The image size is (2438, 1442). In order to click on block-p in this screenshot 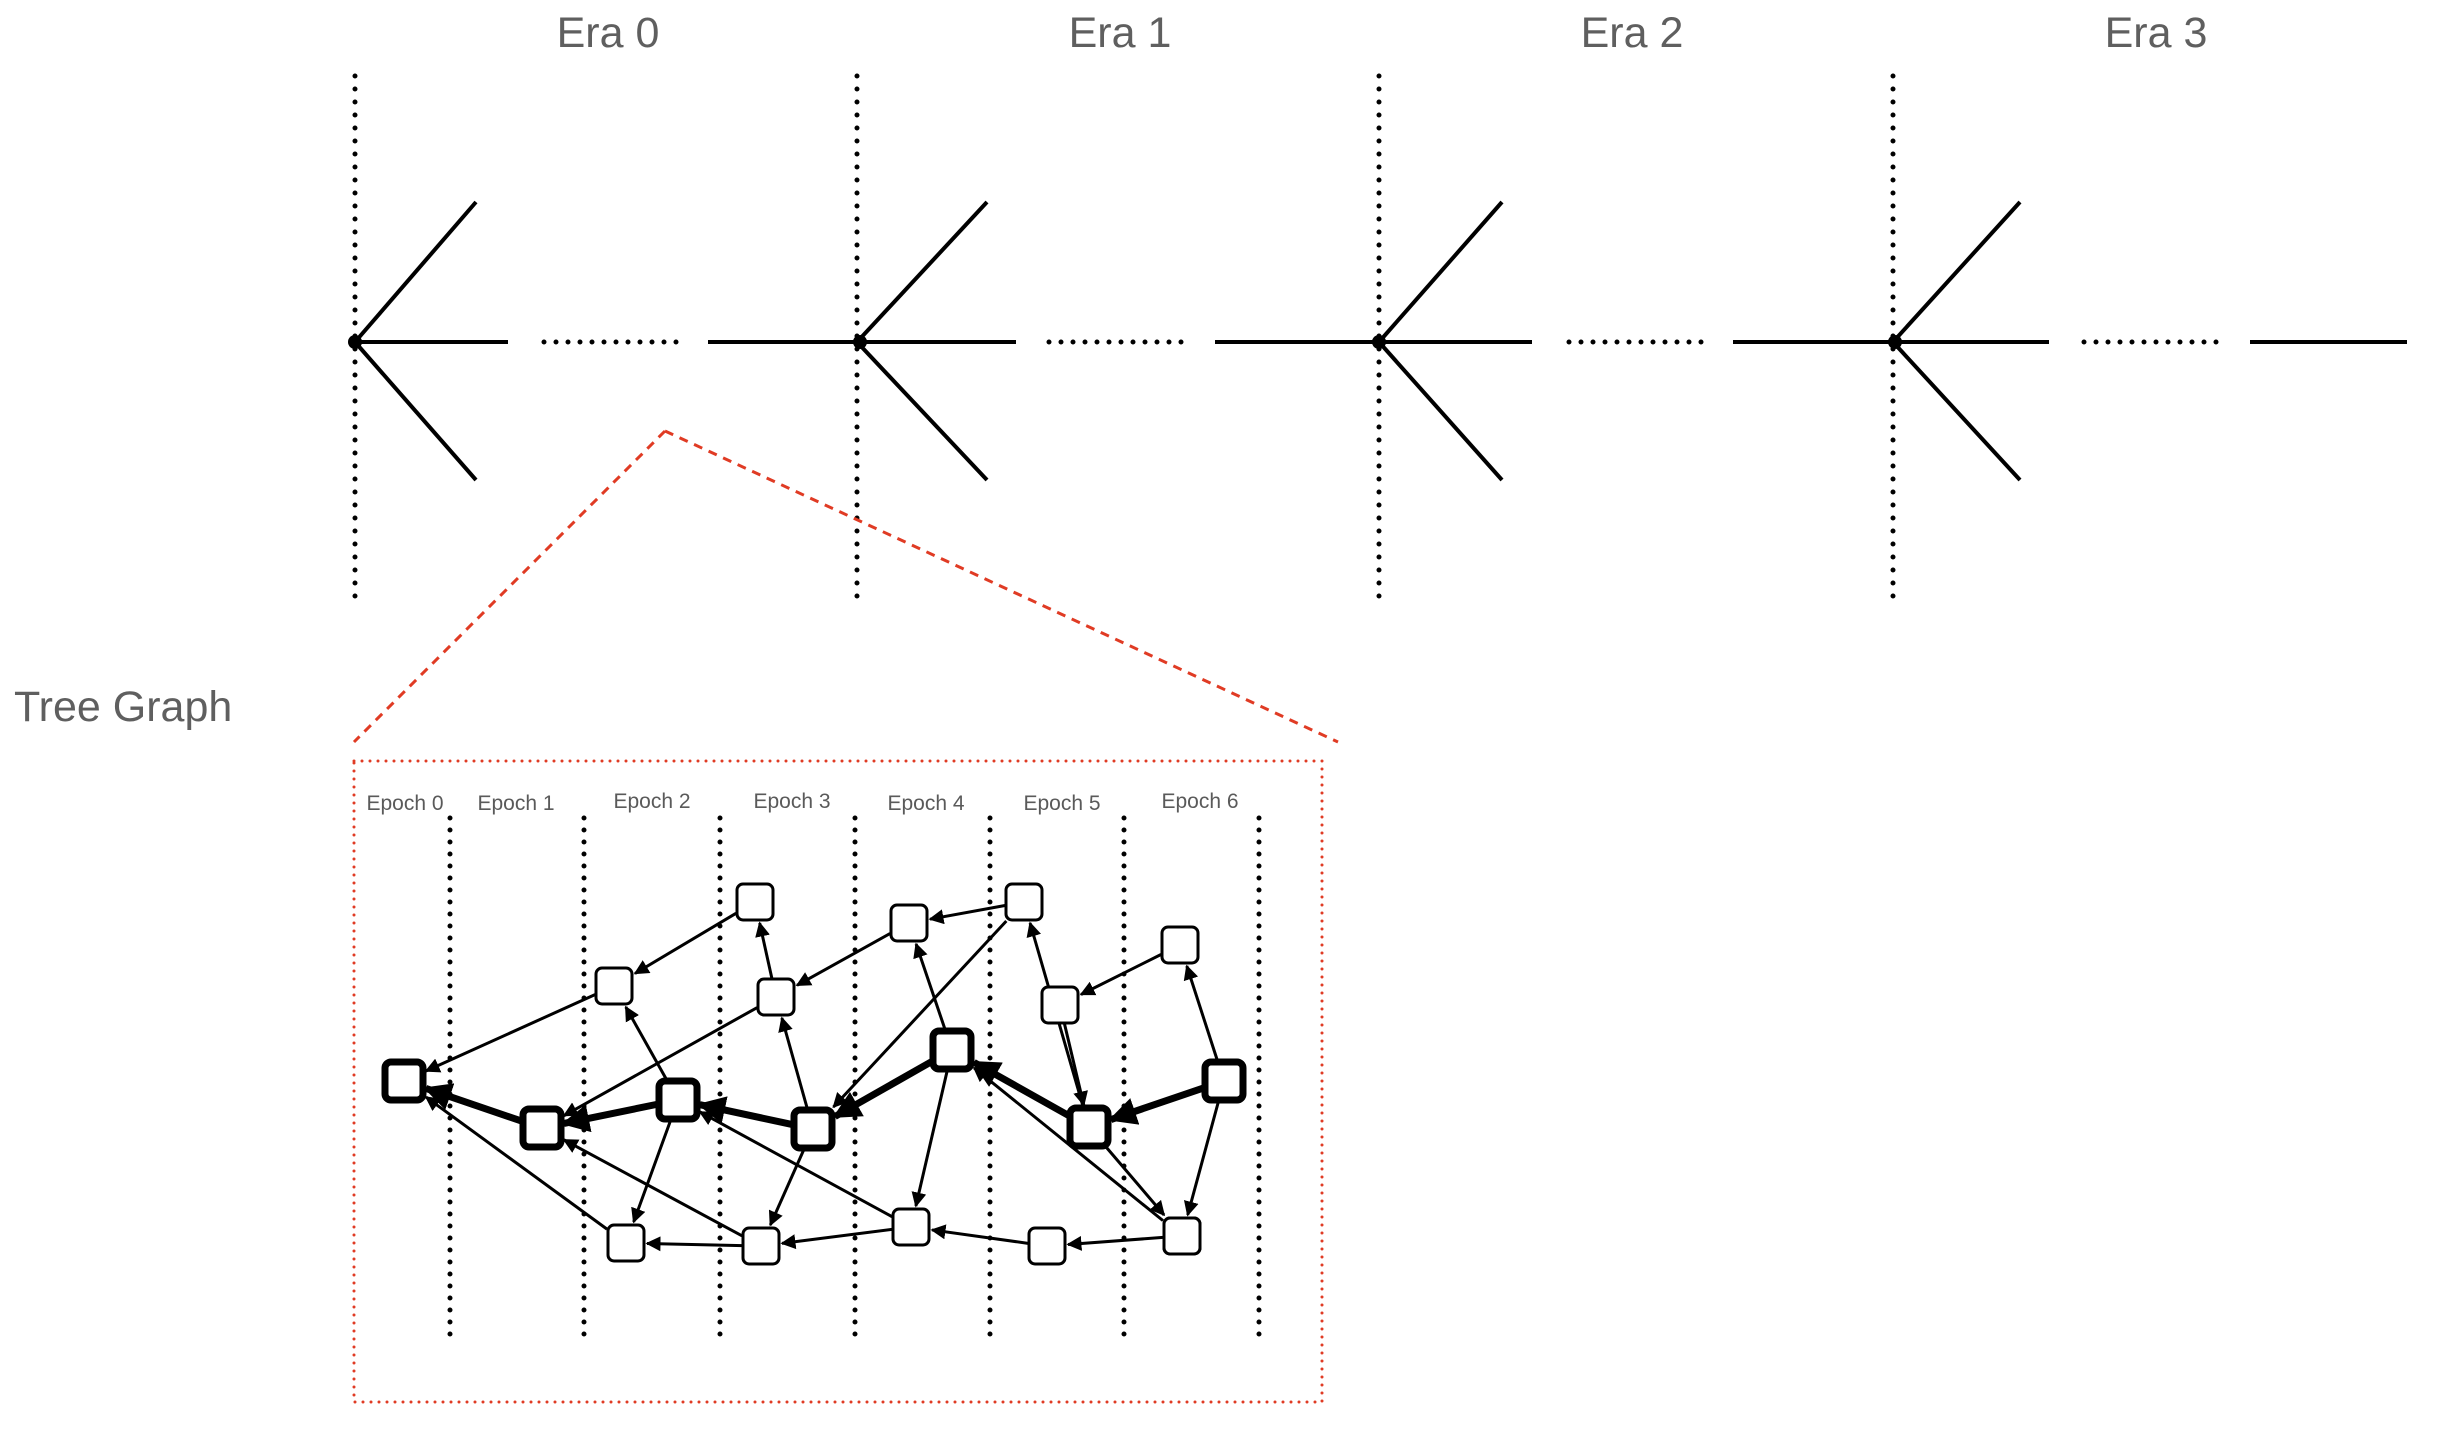, I will do `click(761, 1246)`.